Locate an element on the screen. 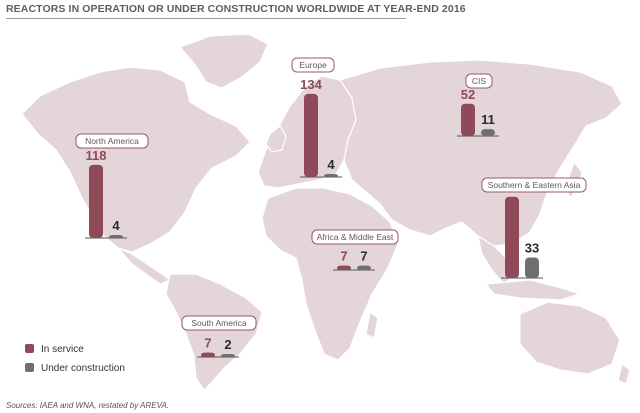  bar-under-construction-north-america is located at coordinates (116, 236).